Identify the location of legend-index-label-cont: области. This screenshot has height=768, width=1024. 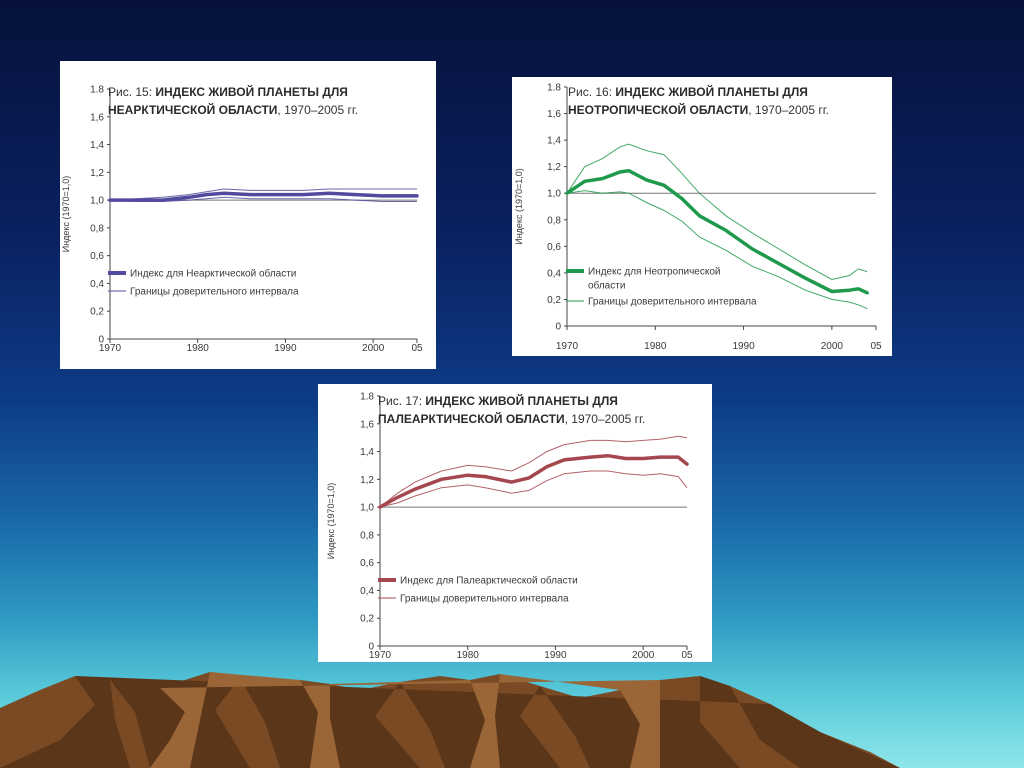
(606, 286).